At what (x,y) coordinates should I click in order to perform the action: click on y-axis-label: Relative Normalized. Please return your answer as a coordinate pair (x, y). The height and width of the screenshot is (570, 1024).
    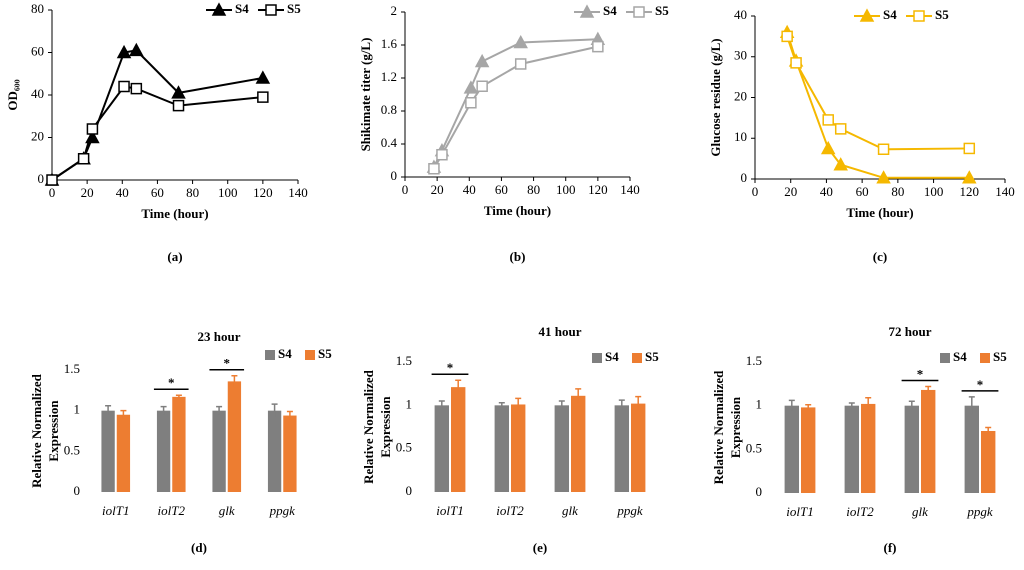
    Looking at the image, I should click on (36, 430).